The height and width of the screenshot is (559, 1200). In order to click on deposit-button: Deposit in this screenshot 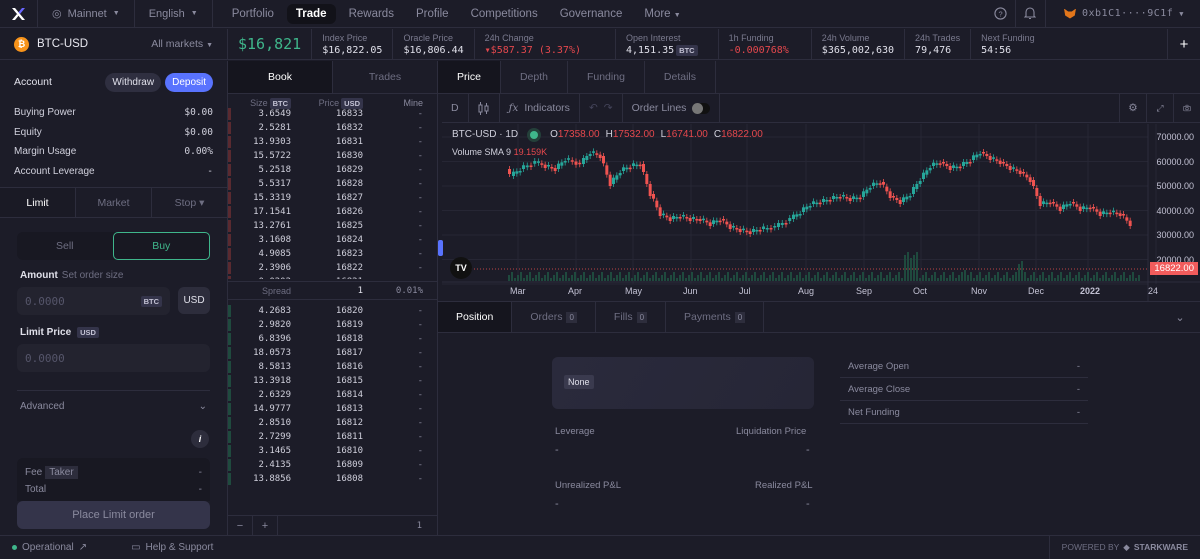, I will do `click(189, 82)`.